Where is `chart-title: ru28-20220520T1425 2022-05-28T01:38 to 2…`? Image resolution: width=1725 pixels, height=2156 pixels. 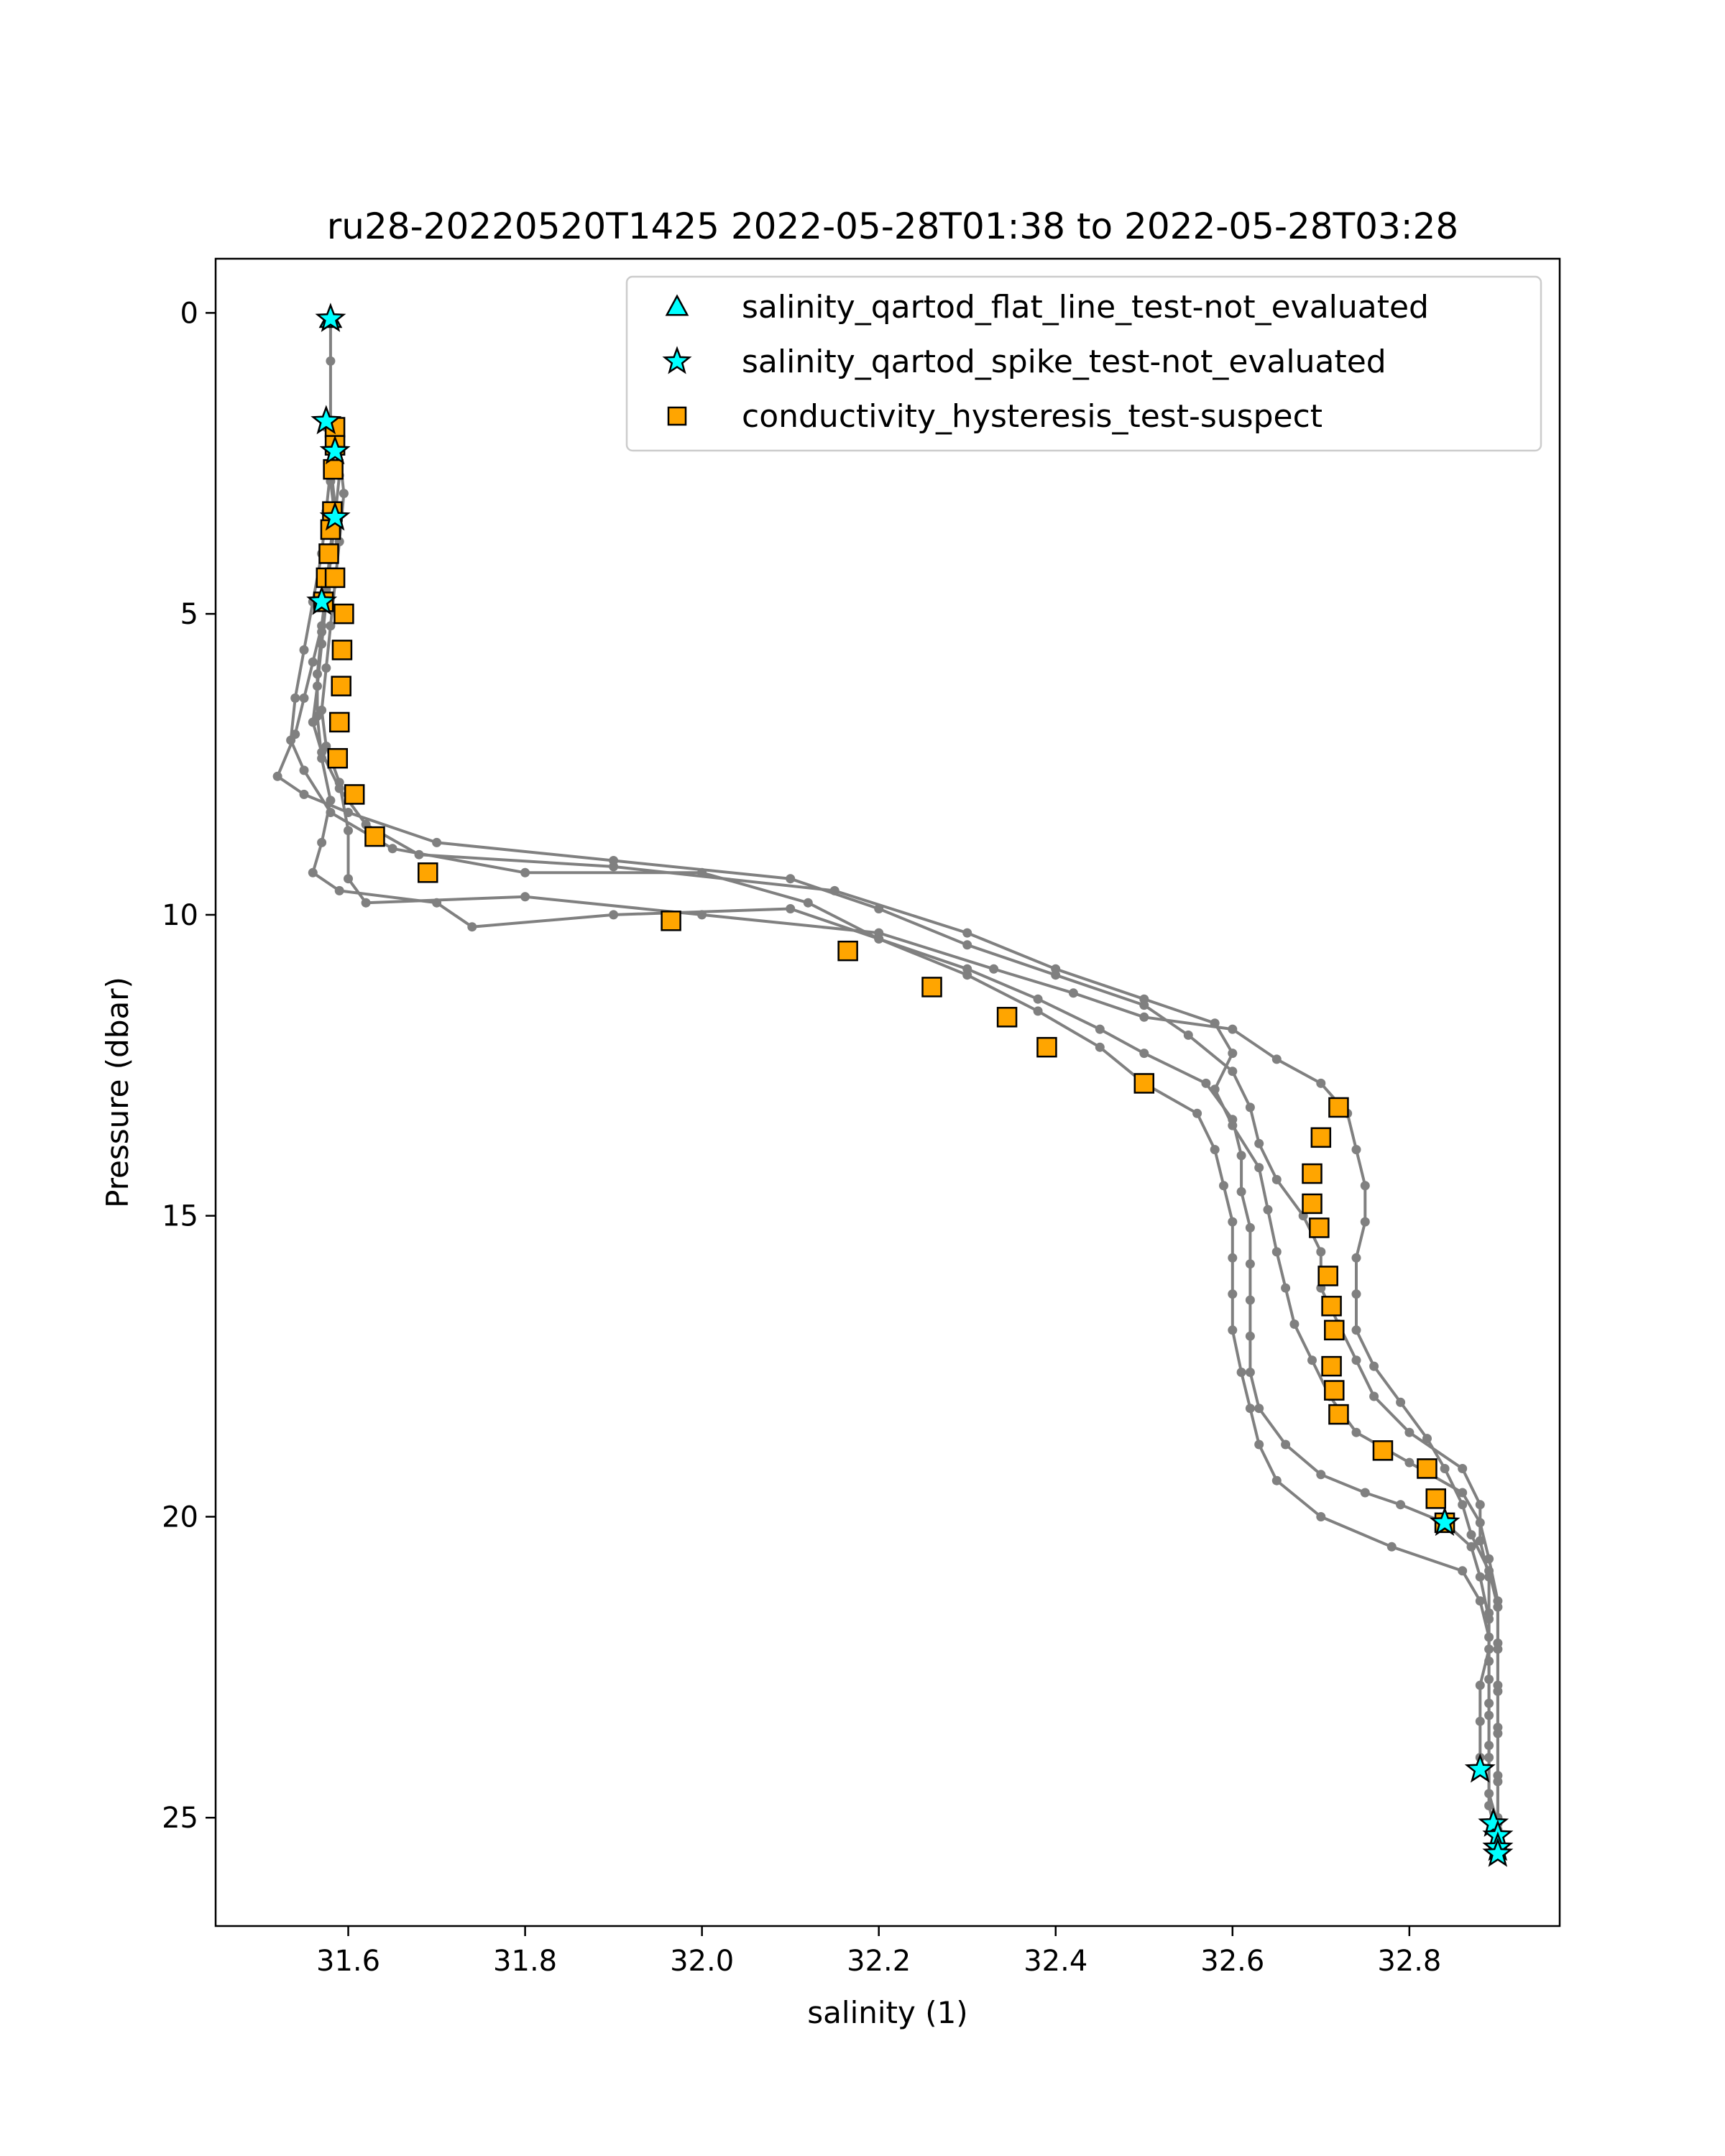 chart-title: ru28-20220520T1425 2022-05-28T01:38 to 2… is located at coordinates (893, 227).